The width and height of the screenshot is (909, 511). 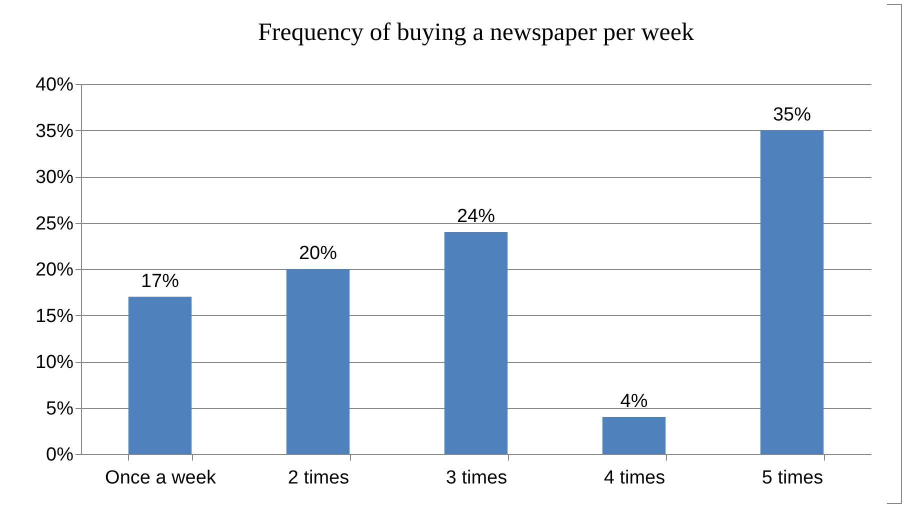 What do you see at coordinates (54, 131) in the screenshot?
I see `y-tick-label: 35%` at bounding box center [54, 131].